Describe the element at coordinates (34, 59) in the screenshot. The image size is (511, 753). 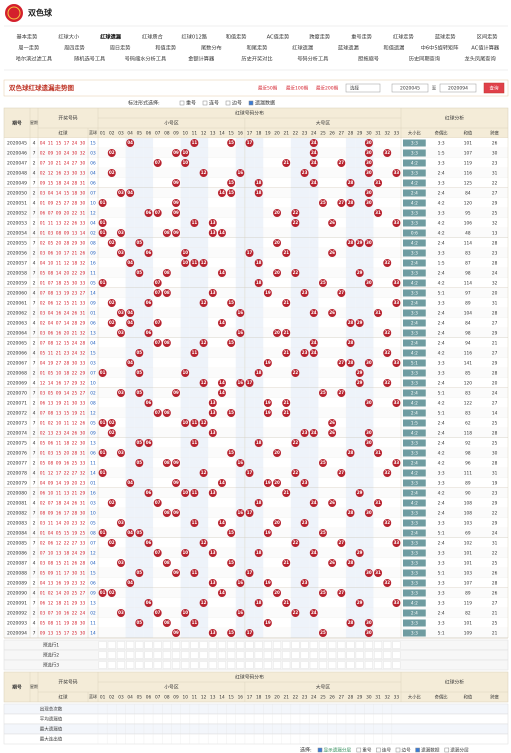
I see `nav-link: 哈尔滨过滤工具` at that location.